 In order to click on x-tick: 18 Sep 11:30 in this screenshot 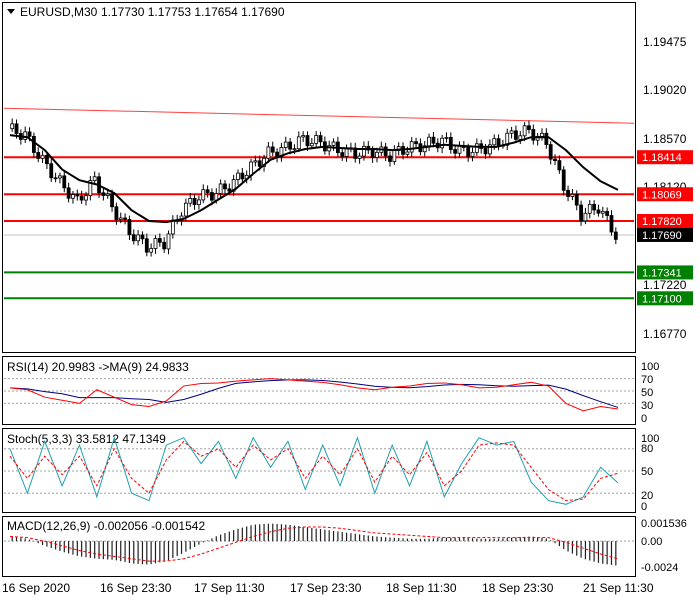, I will do `click(421, 588)`.